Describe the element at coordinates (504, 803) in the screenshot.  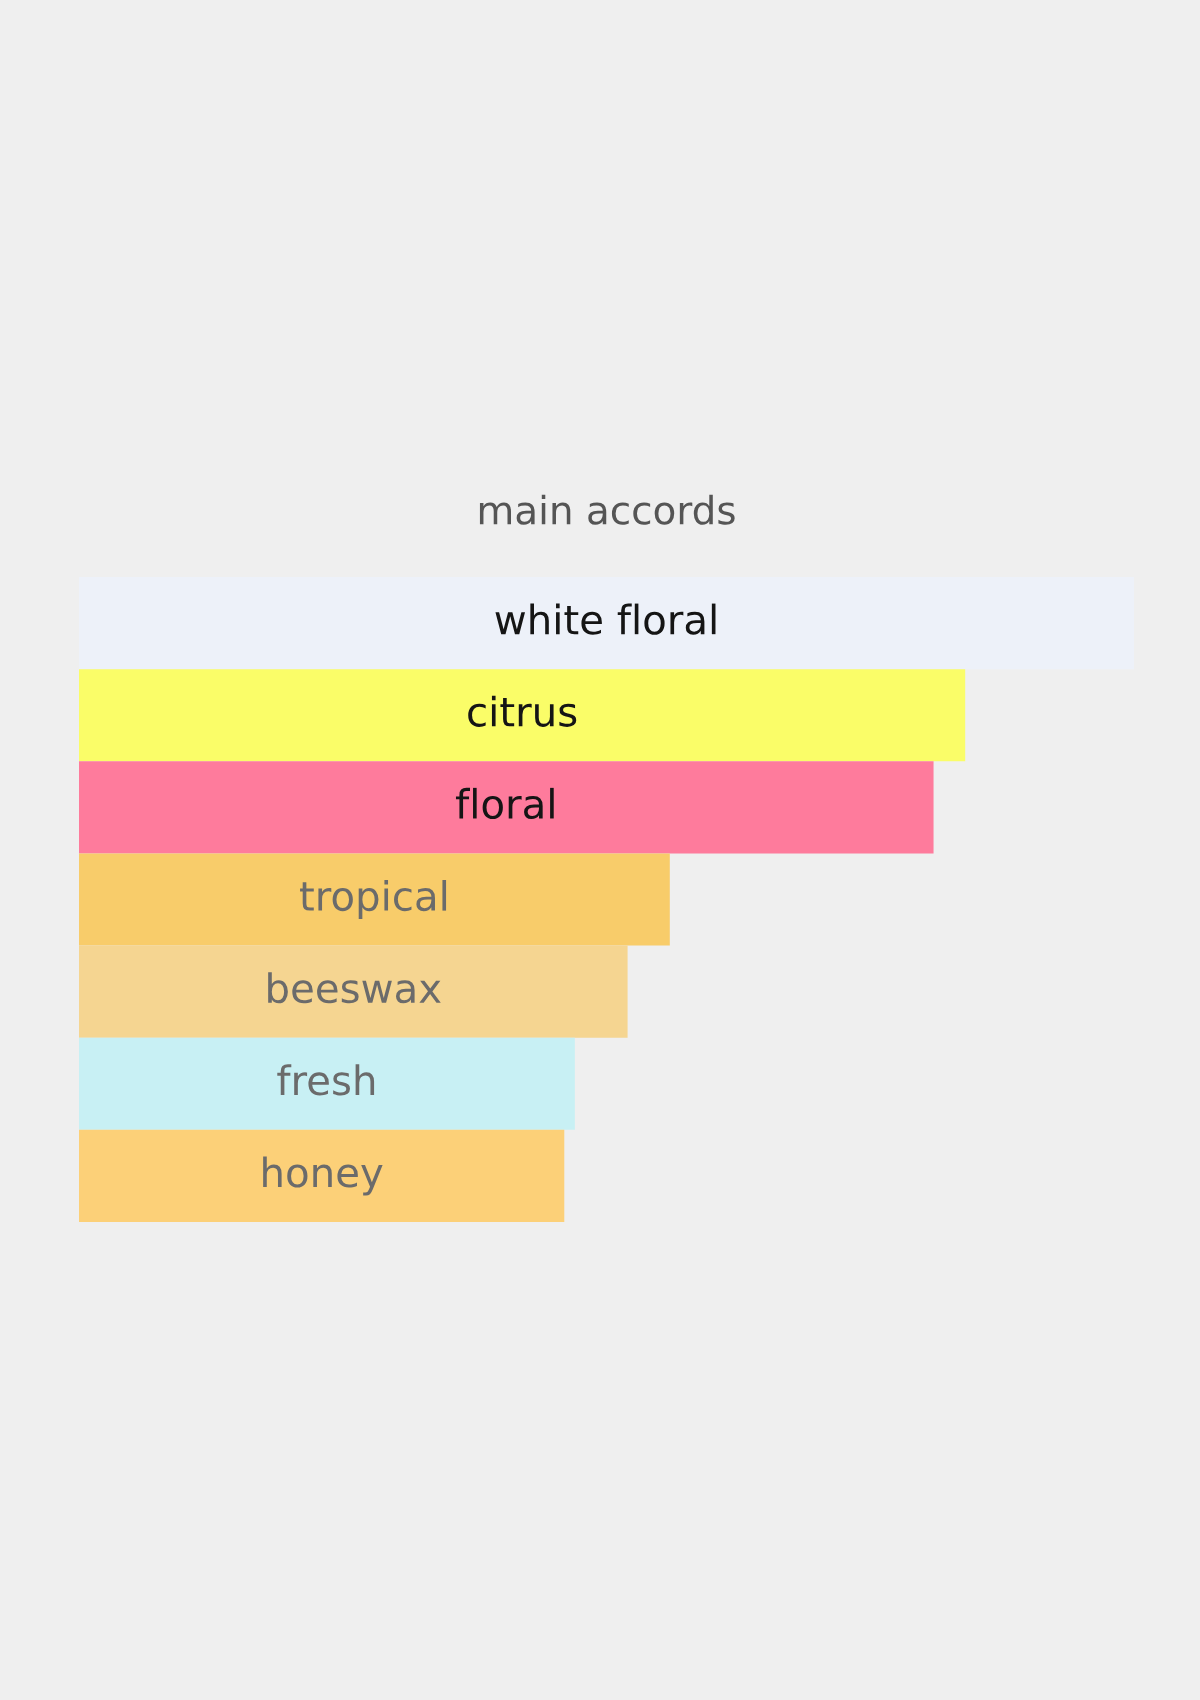
I see `y-tick-label: floral` at that location.